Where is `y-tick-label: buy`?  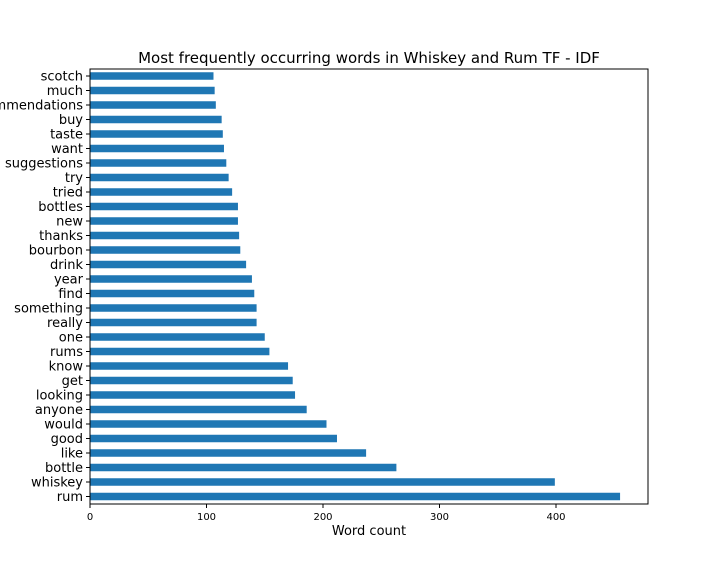
y-tick-label: buy is located at coordinates (71, 120).